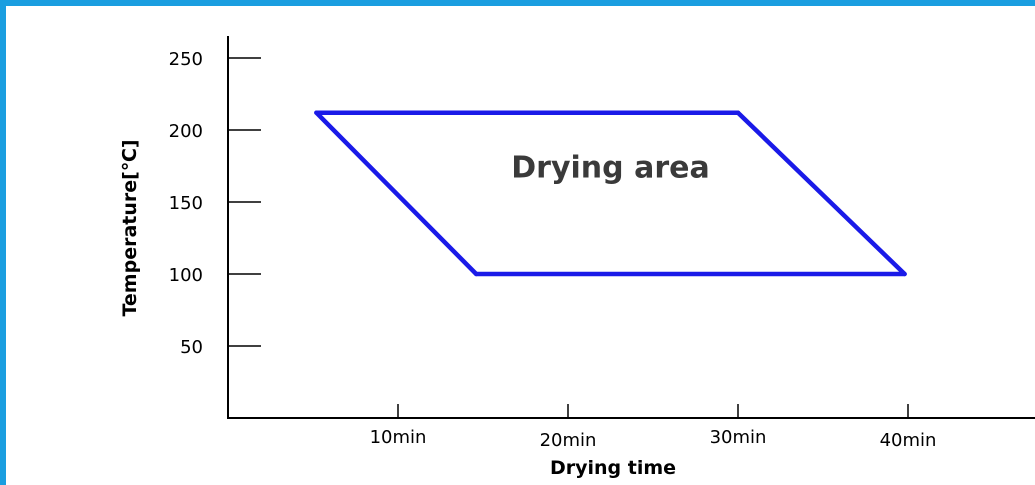 The width and height of the screenshot is (1035, 485). Describe the element at coordinates (568, 440) in the screenshot. I see `x-tick-label: 20min` at that location.